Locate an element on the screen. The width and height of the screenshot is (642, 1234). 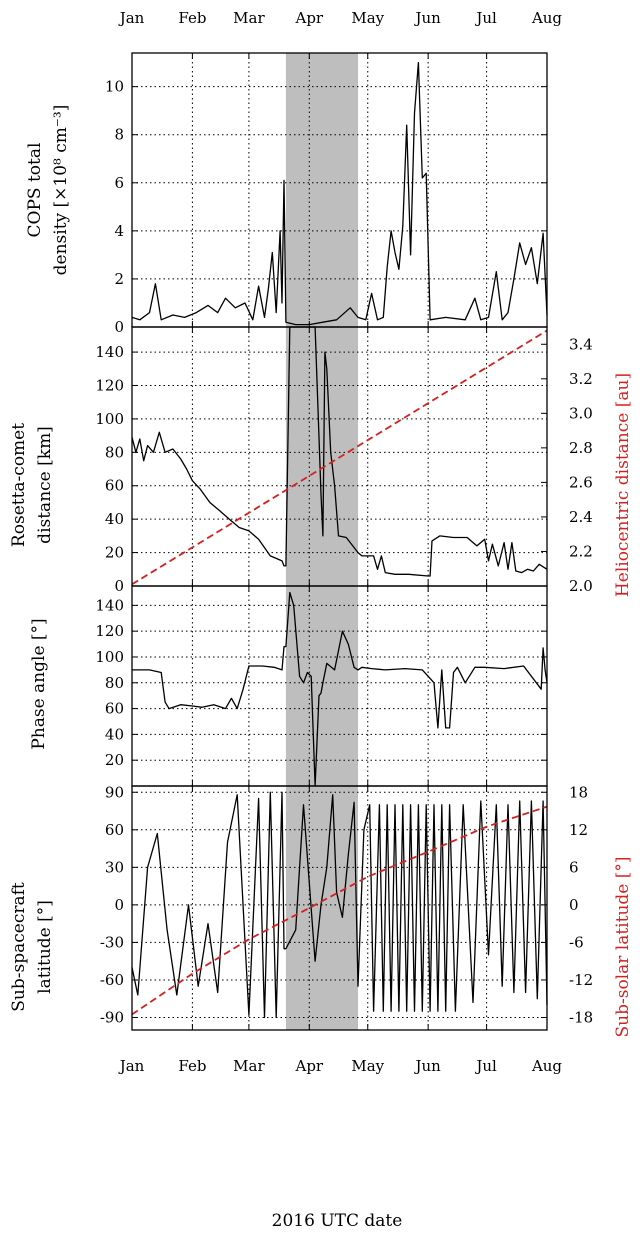
y2-tick-label: 12 is located at coordinates (578, 830).